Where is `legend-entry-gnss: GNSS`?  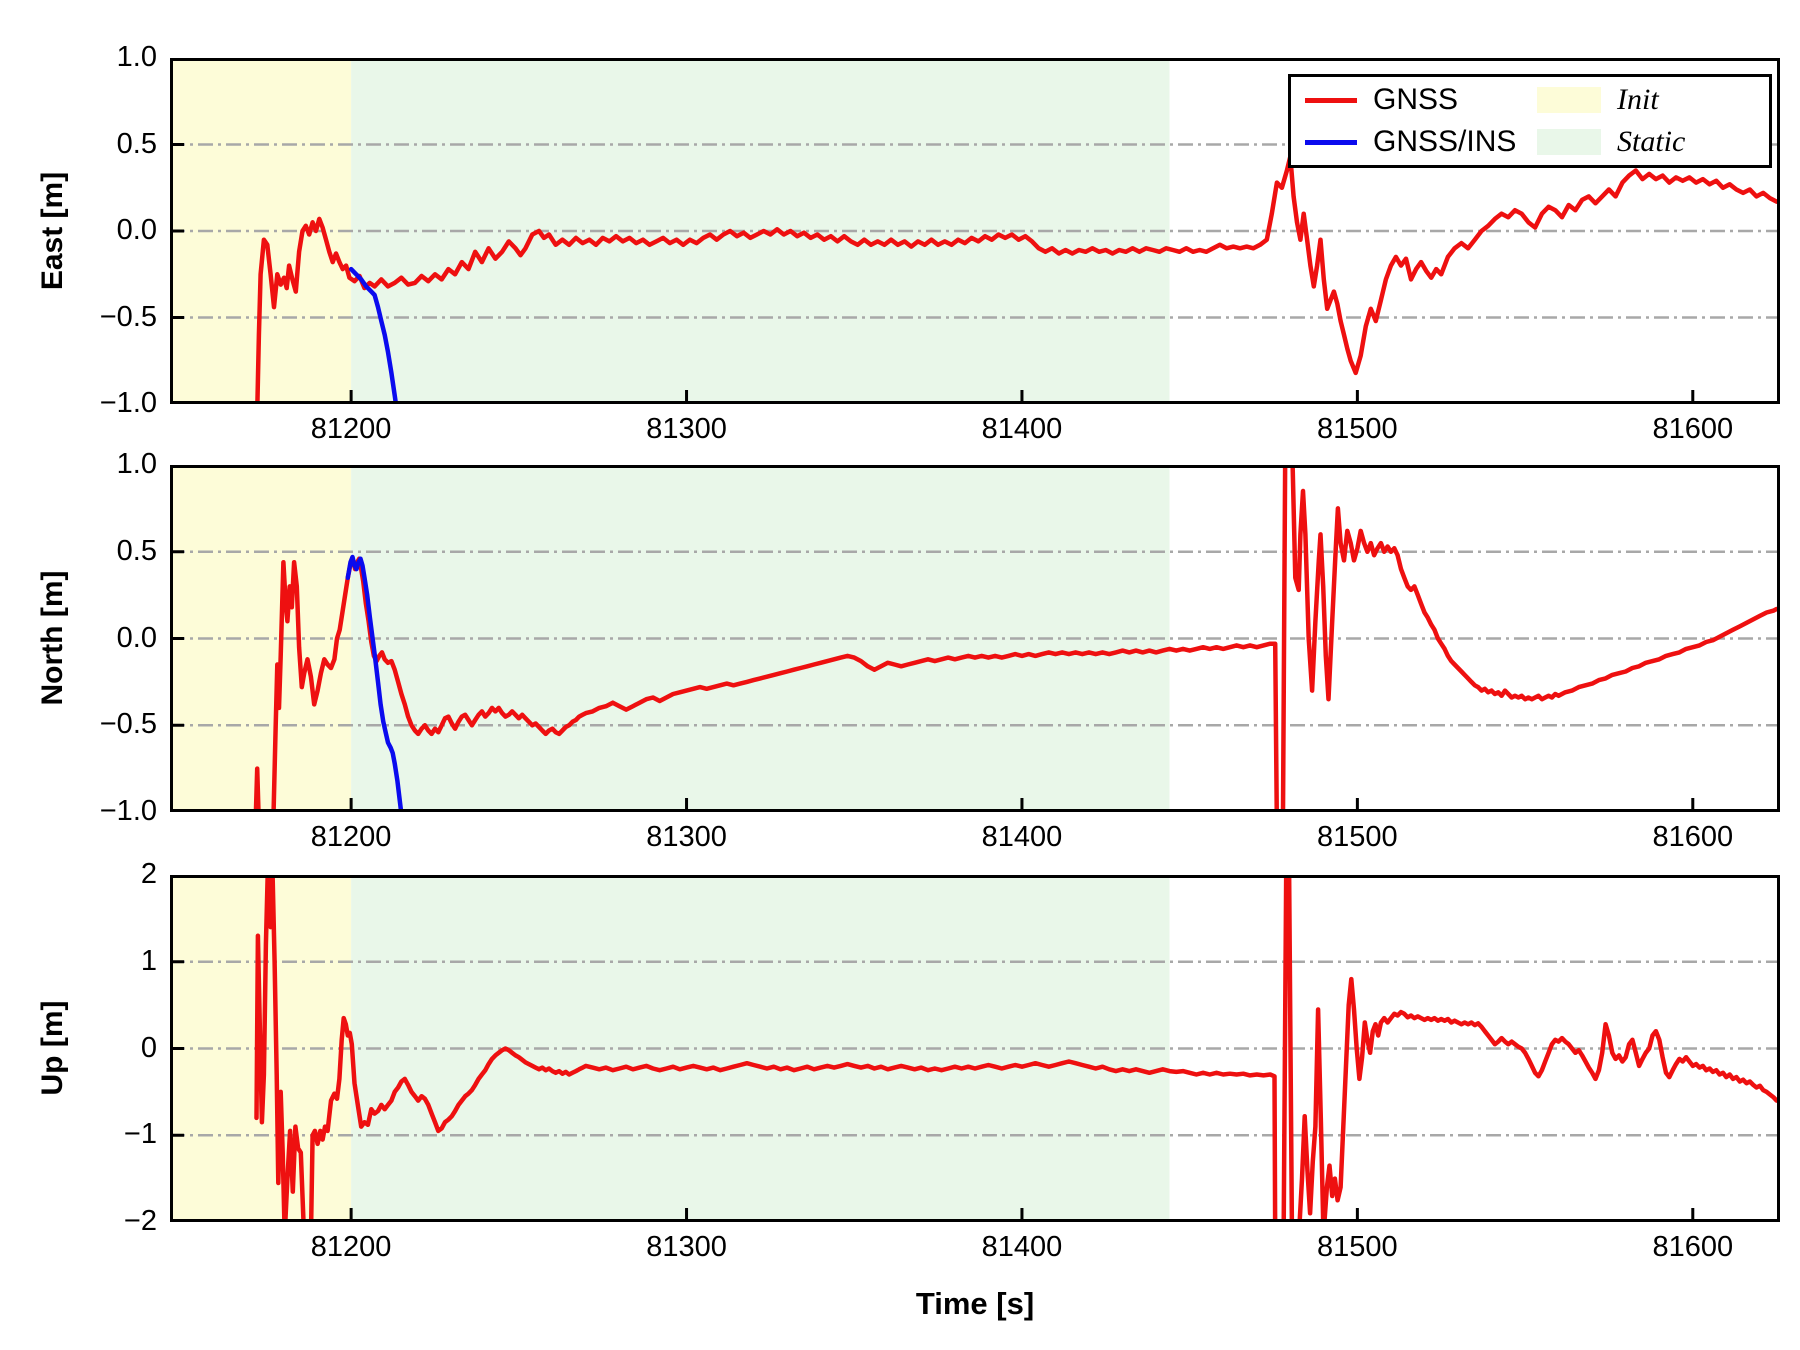 legend-entry-gnss: GNSS is located at coordinates (1421, 100).